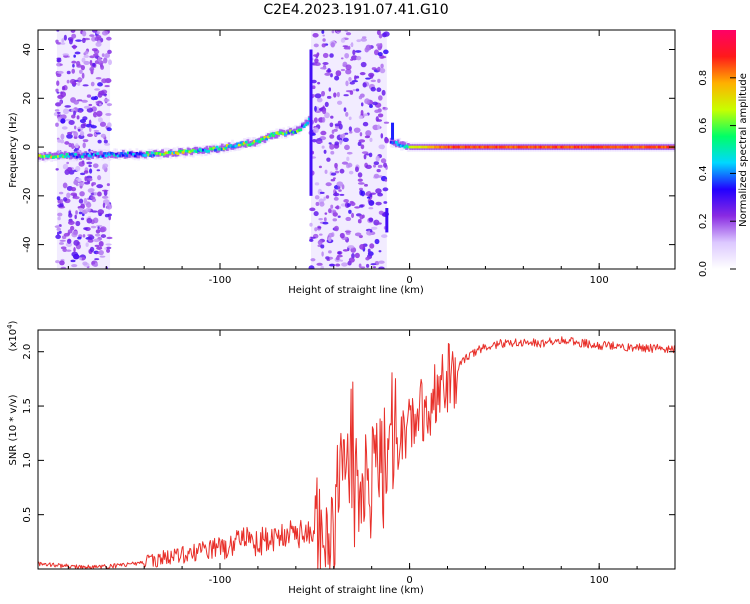 The image size is (750, 604). Describe the element at coordinates (599, 580) in the screenshot. I see `snr-x-tick-label: 100` at that location.